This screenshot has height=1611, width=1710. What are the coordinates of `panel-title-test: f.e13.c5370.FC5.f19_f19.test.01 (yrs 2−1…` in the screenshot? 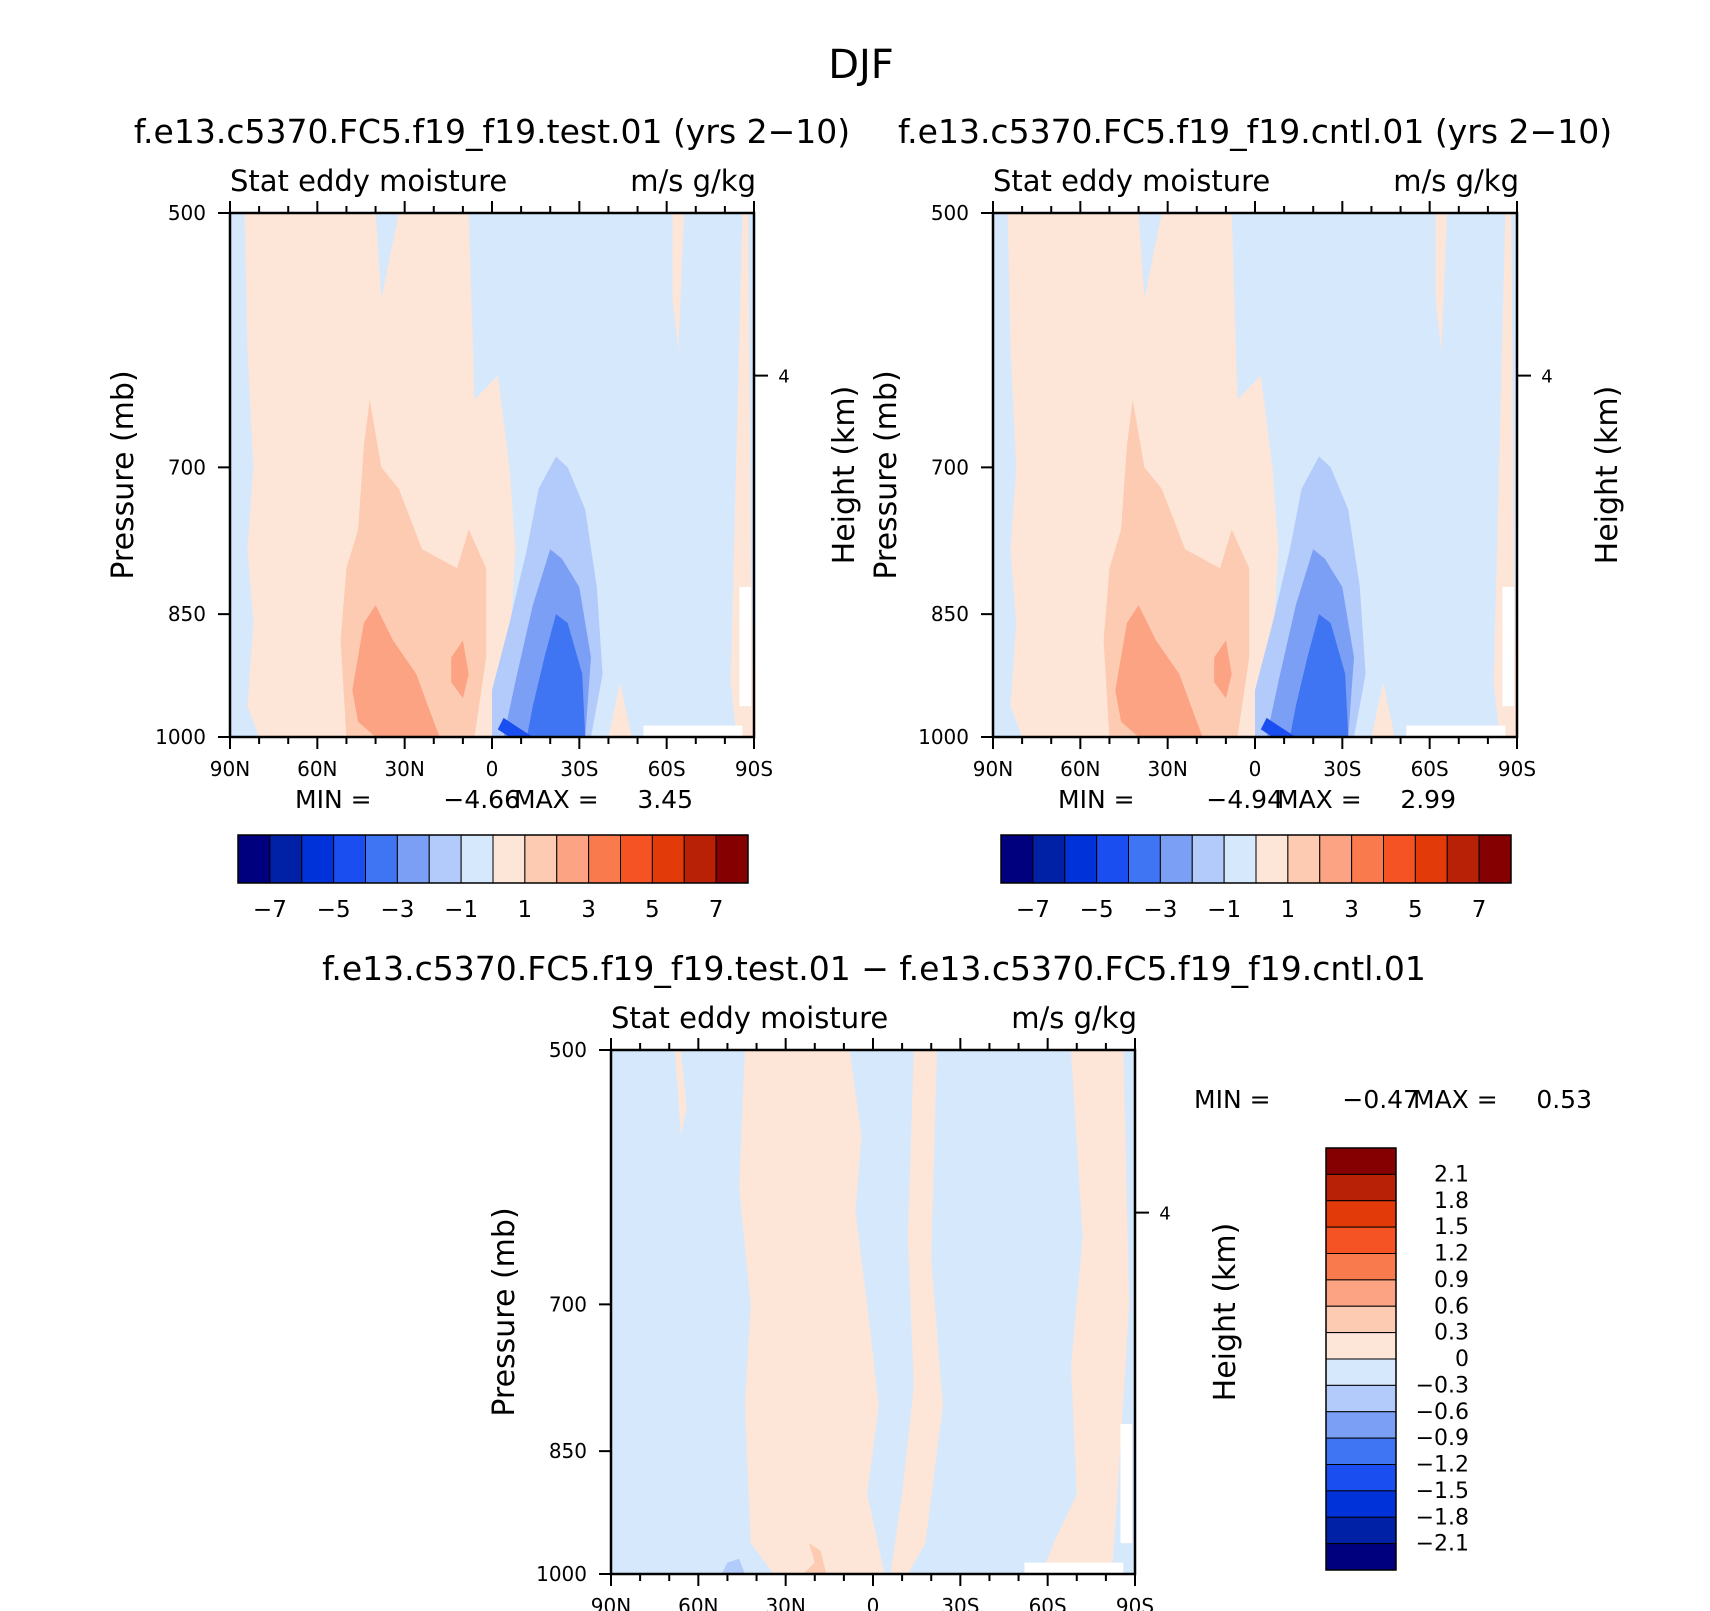 It's located at (492, 131).